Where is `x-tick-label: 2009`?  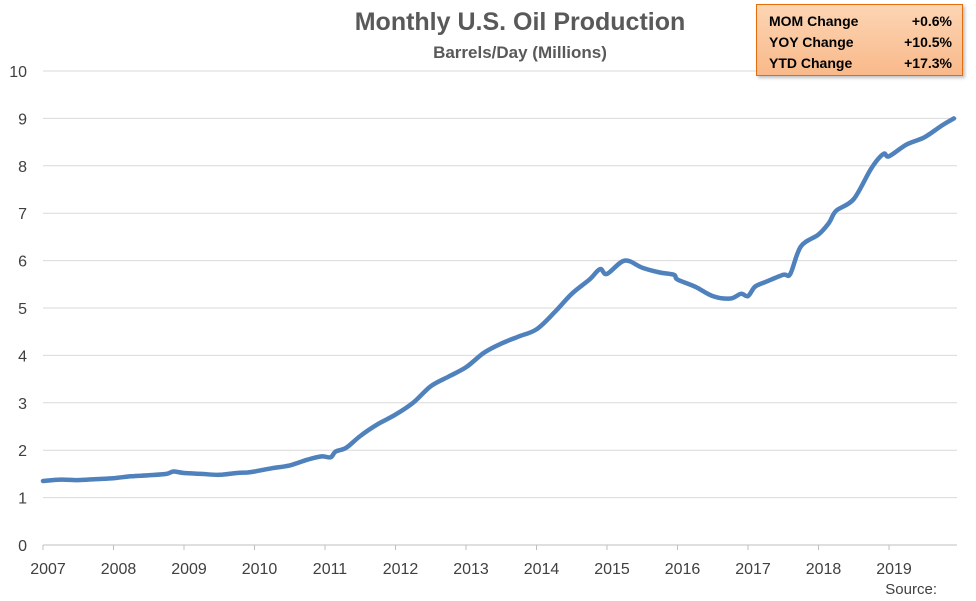
x-tick-label: 2009 is located at coordinates (189, 569).